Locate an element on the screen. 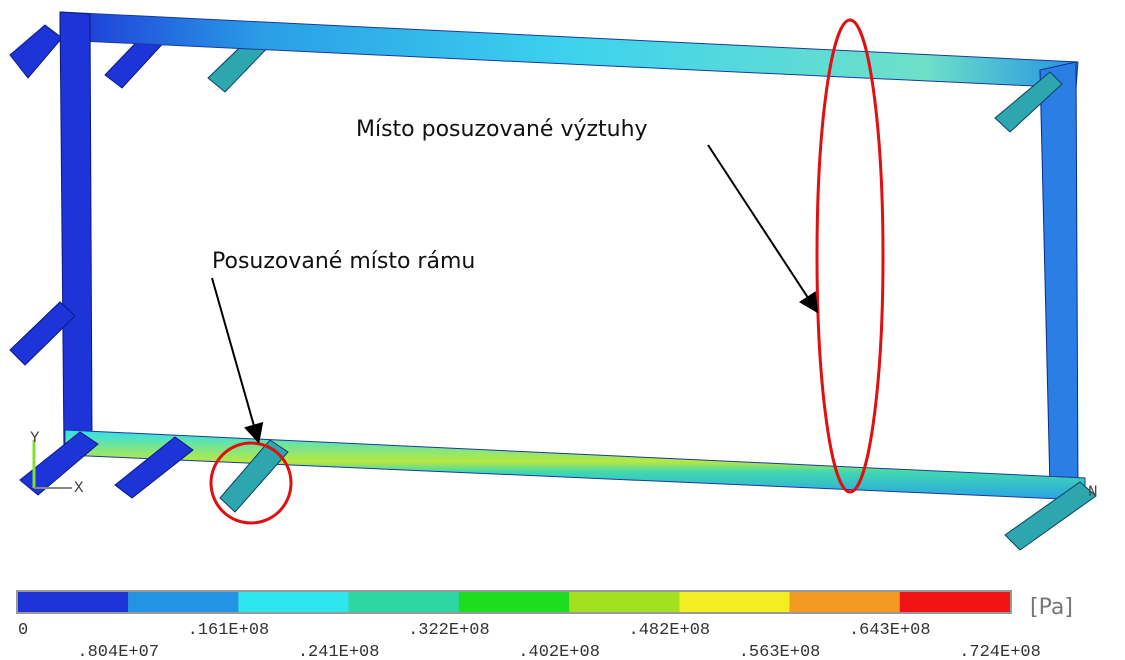 This screenshot has width=1125, height=660. legend-unit: [Pa] is located at coordinates (1051, 607).